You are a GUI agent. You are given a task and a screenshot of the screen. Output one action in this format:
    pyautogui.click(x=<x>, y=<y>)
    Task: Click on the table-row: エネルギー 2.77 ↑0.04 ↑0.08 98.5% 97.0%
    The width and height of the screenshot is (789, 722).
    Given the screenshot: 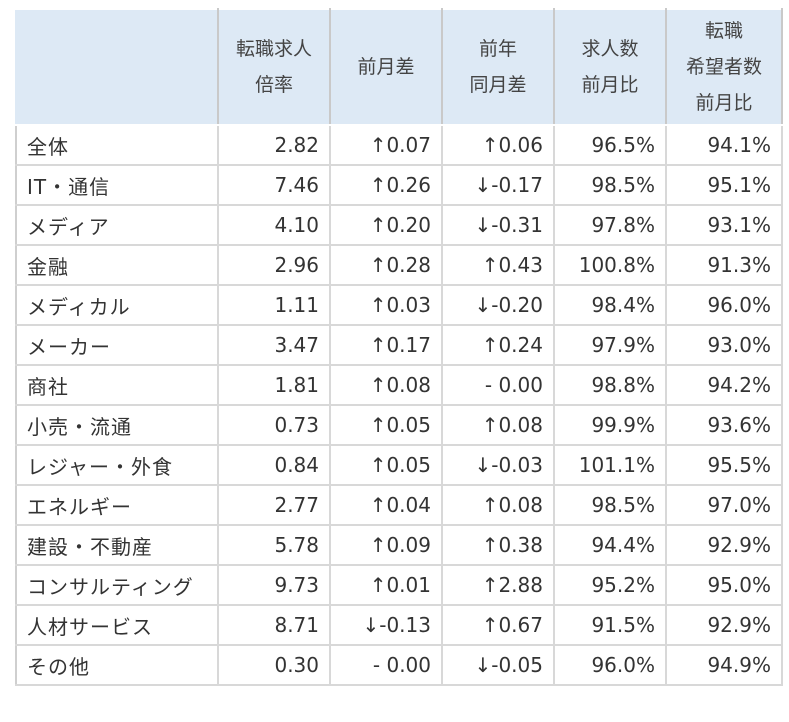 What is the action you would take?
    pyautogui.click(x=399, y=505)
    